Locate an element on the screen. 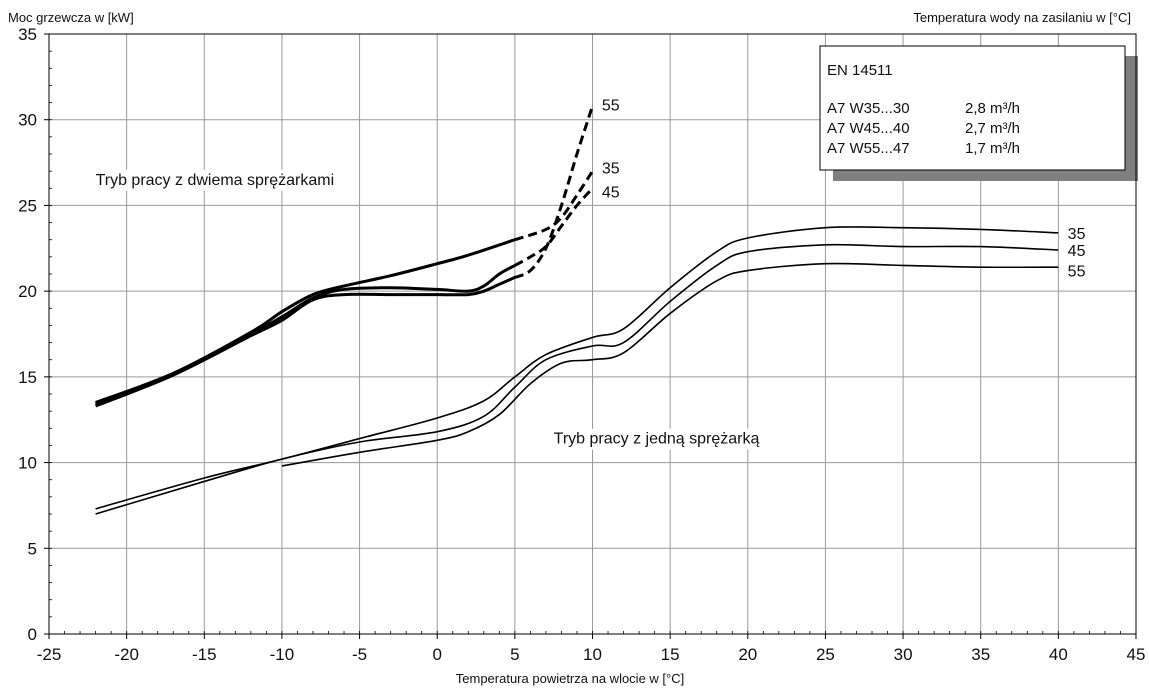 The height and width of the screenshot is (691, 1149). series-two-55-dashed is located at coordinates (554, 192).